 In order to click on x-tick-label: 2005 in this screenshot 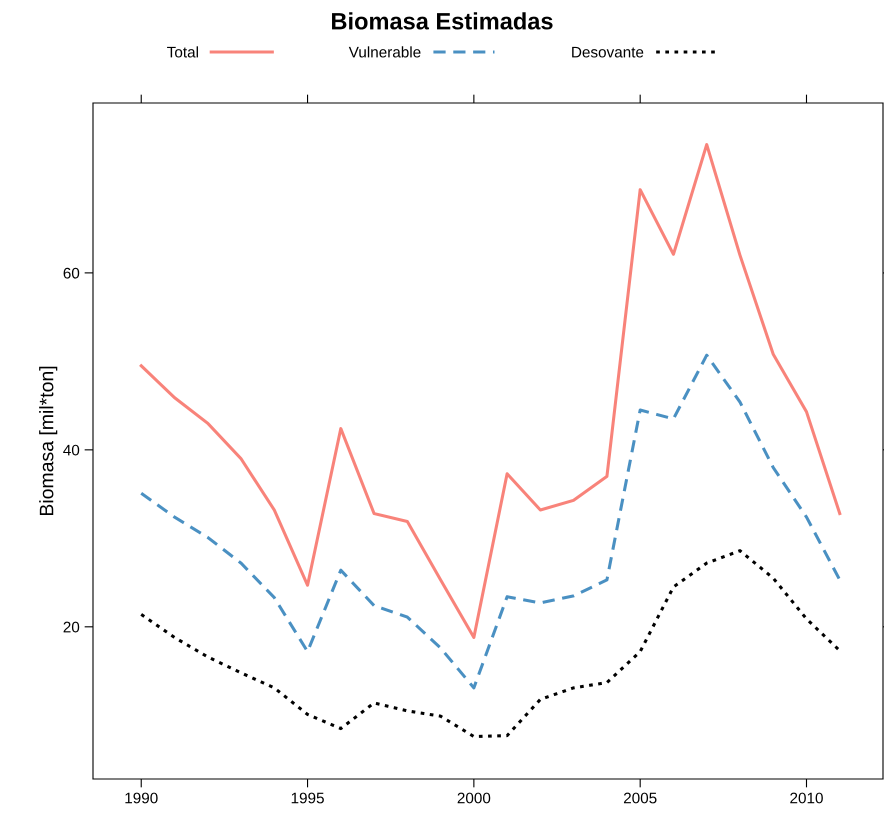, I will do `click(640, 798)`.